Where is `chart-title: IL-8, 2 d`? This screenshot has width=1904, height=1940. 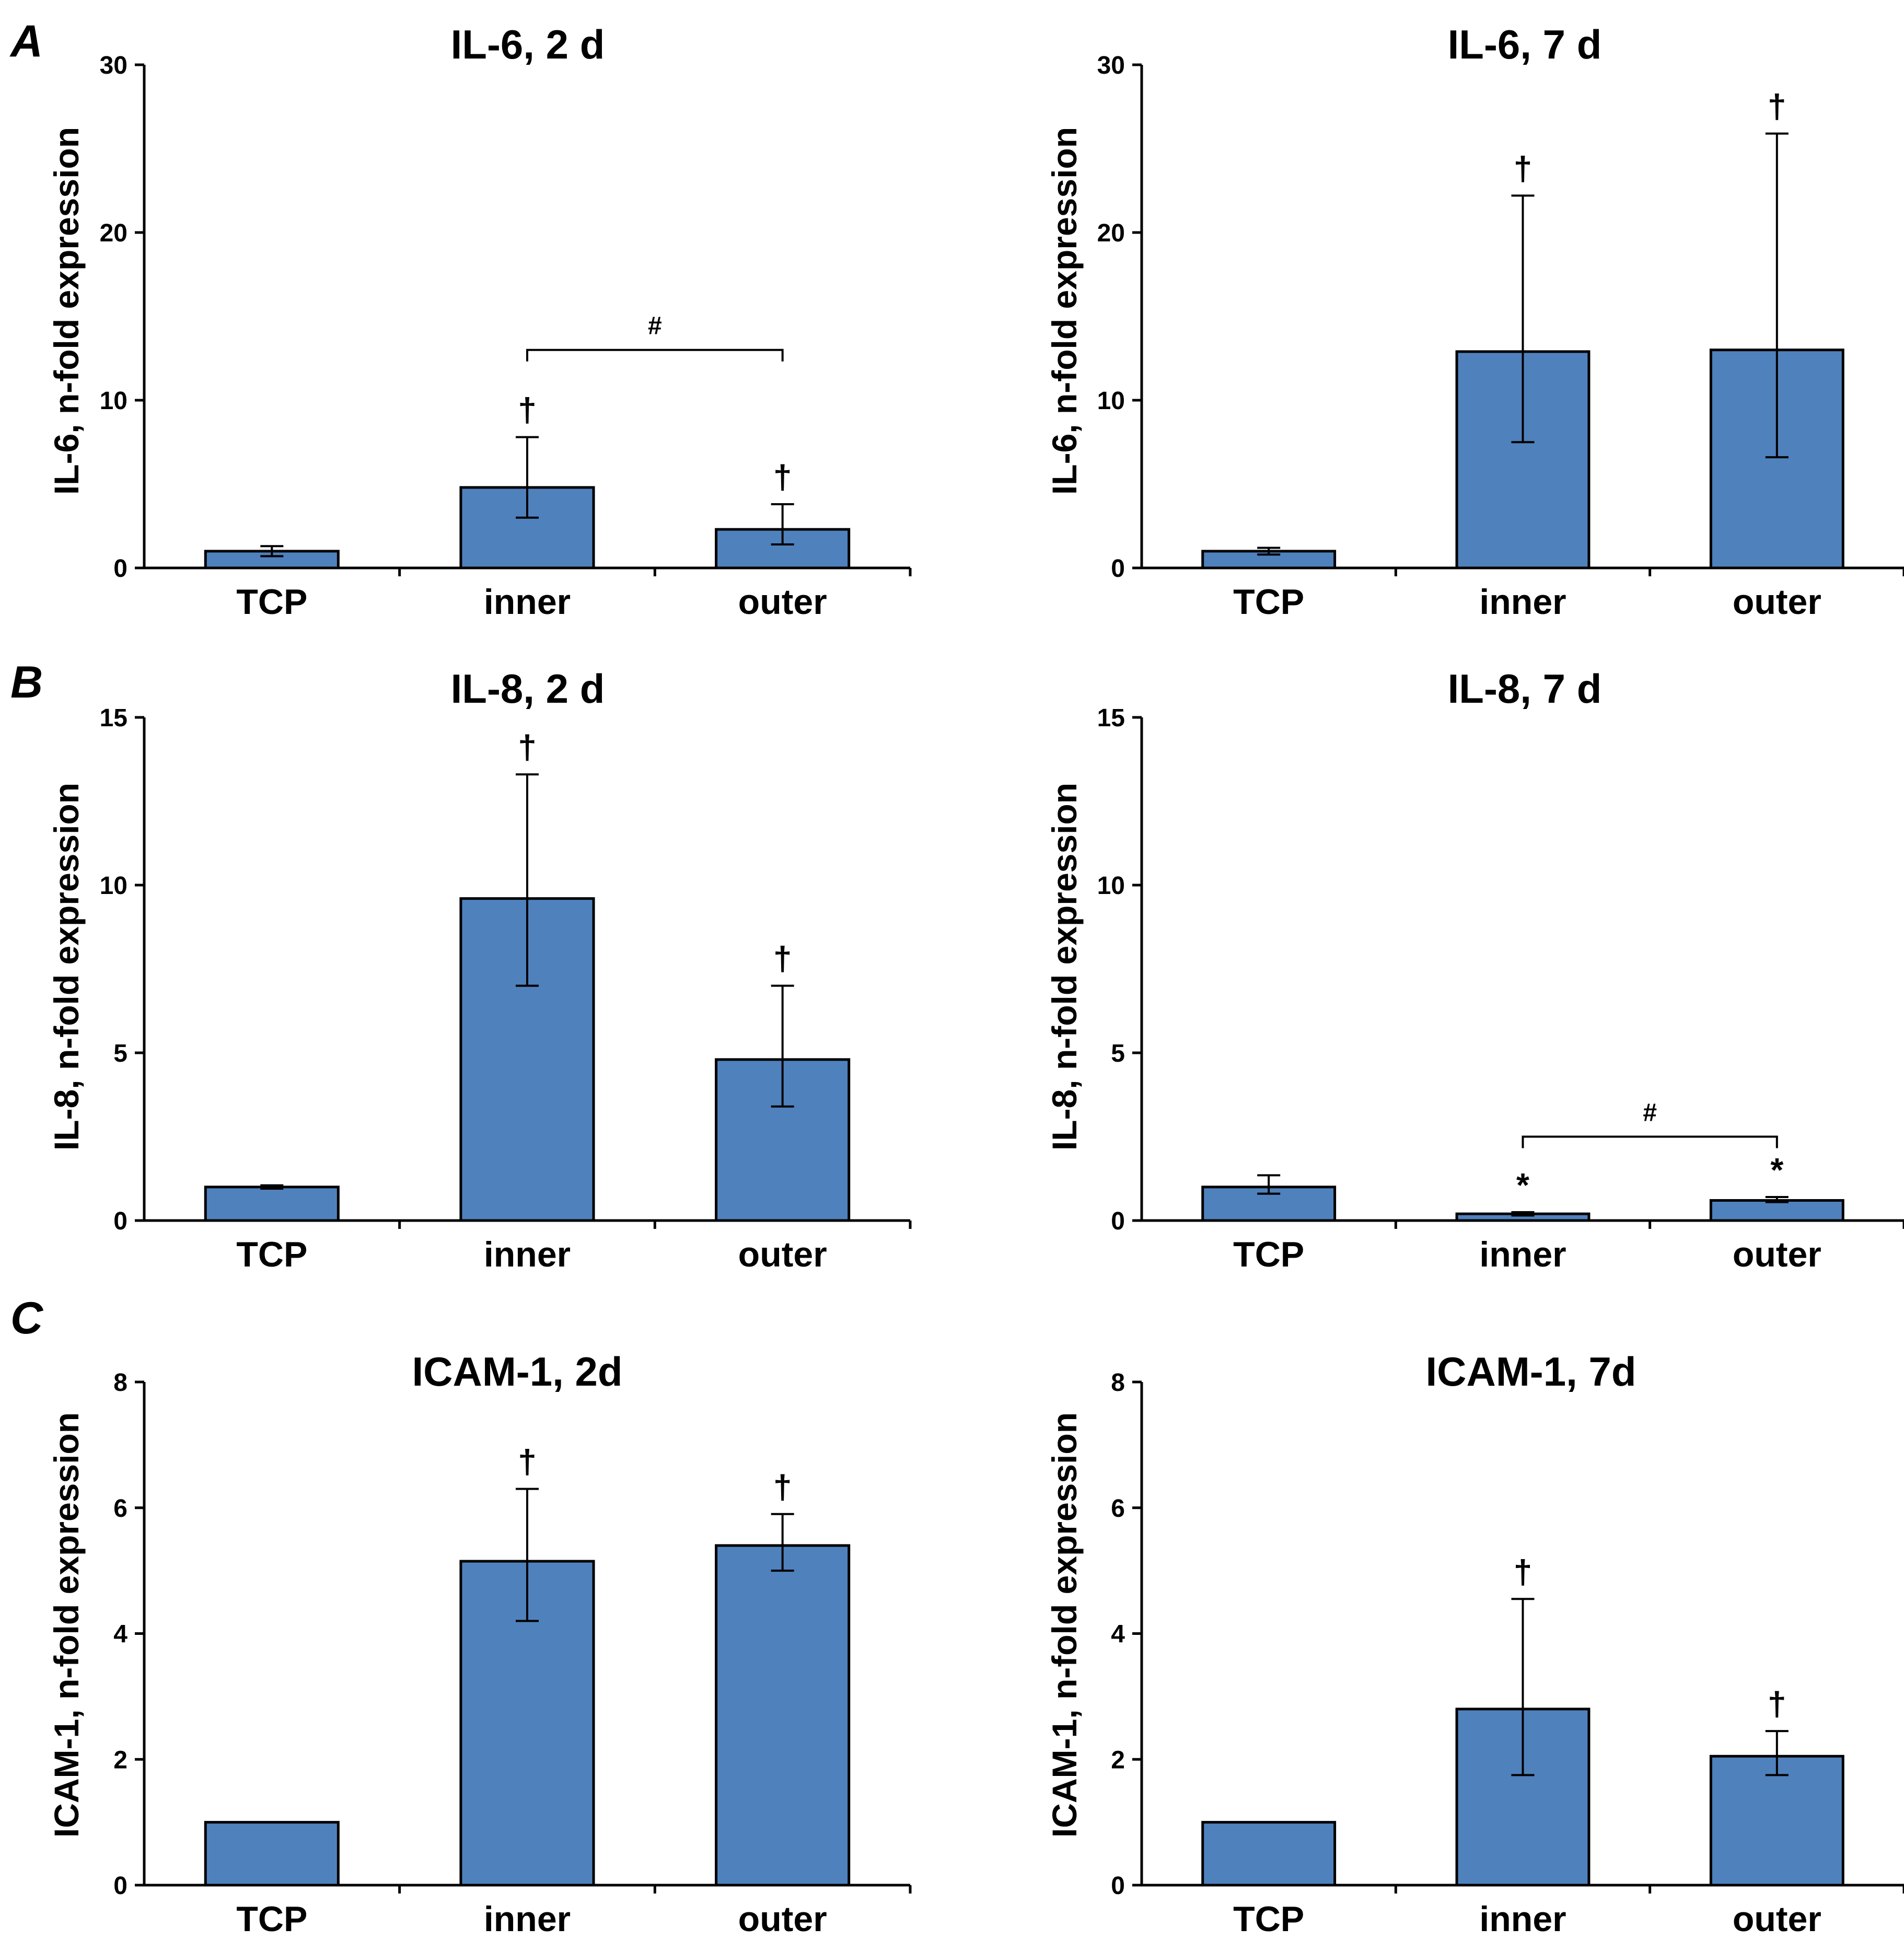 chart-title: IL-8, 2 d is located at coordinates (528, 689).